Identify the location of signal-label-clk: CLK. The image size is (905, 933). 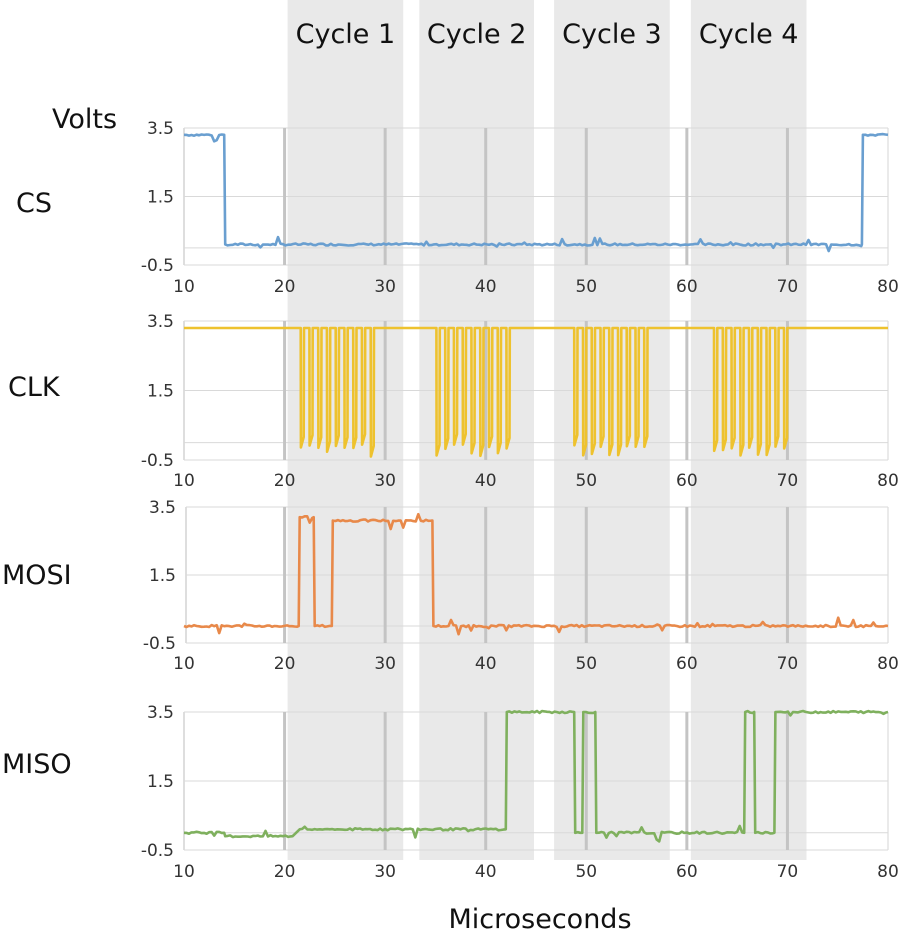
(34, 387).